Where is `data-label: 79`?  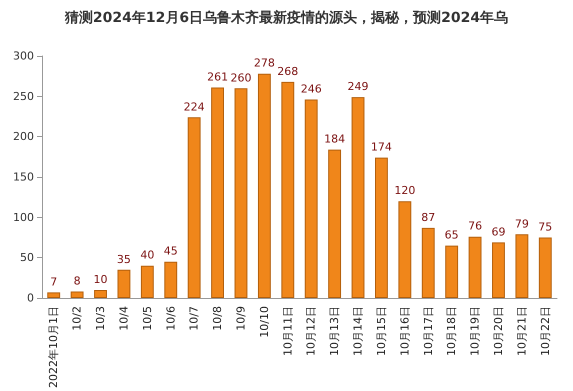
data-label: 79 is located at coordinates (521, 223).